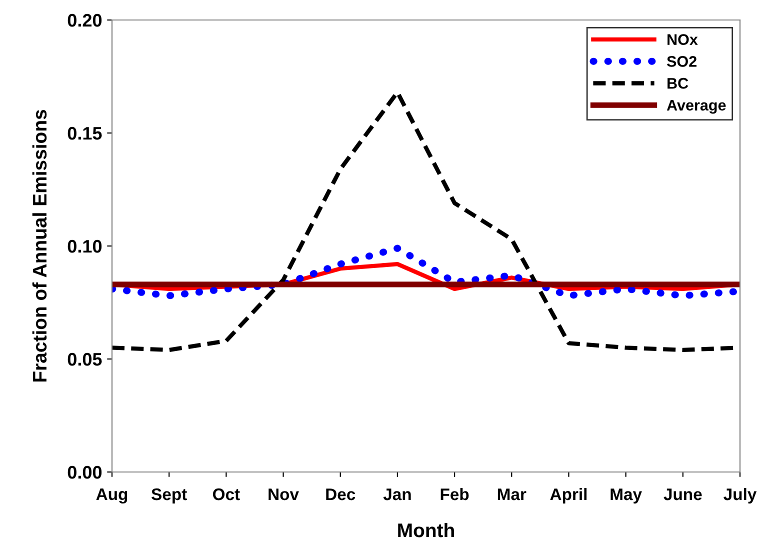  I want to click on x-tick-label: Sept, so click(169, 496).